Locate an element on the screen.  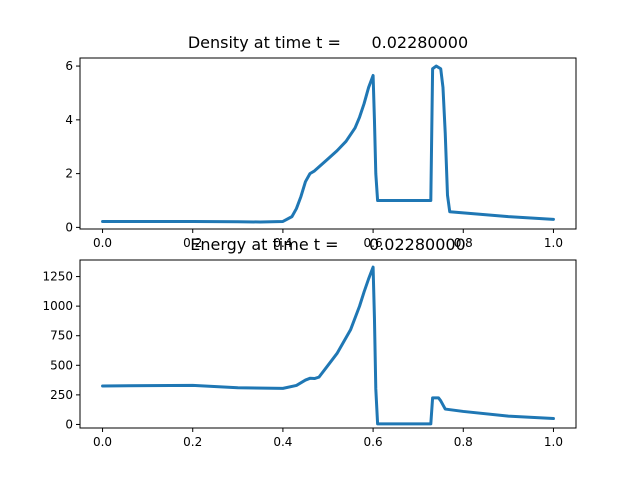
density-y-tick-label: 6 is located at coordinates (69, 66).